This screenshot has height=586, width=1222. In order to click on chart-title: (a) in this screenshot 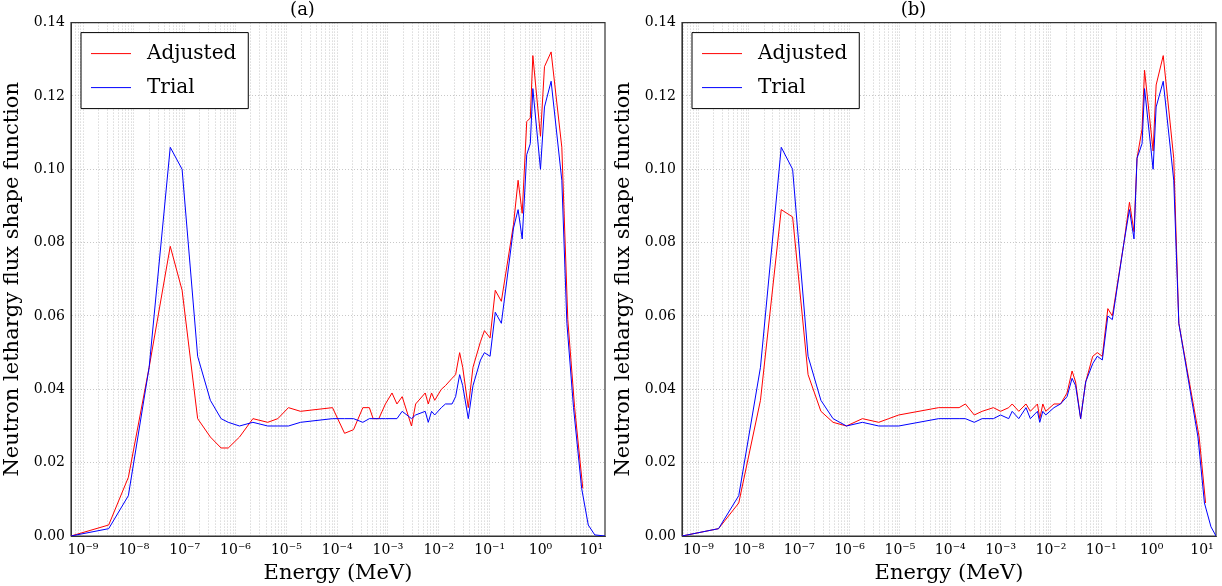, I will do `click(302, 10)`.